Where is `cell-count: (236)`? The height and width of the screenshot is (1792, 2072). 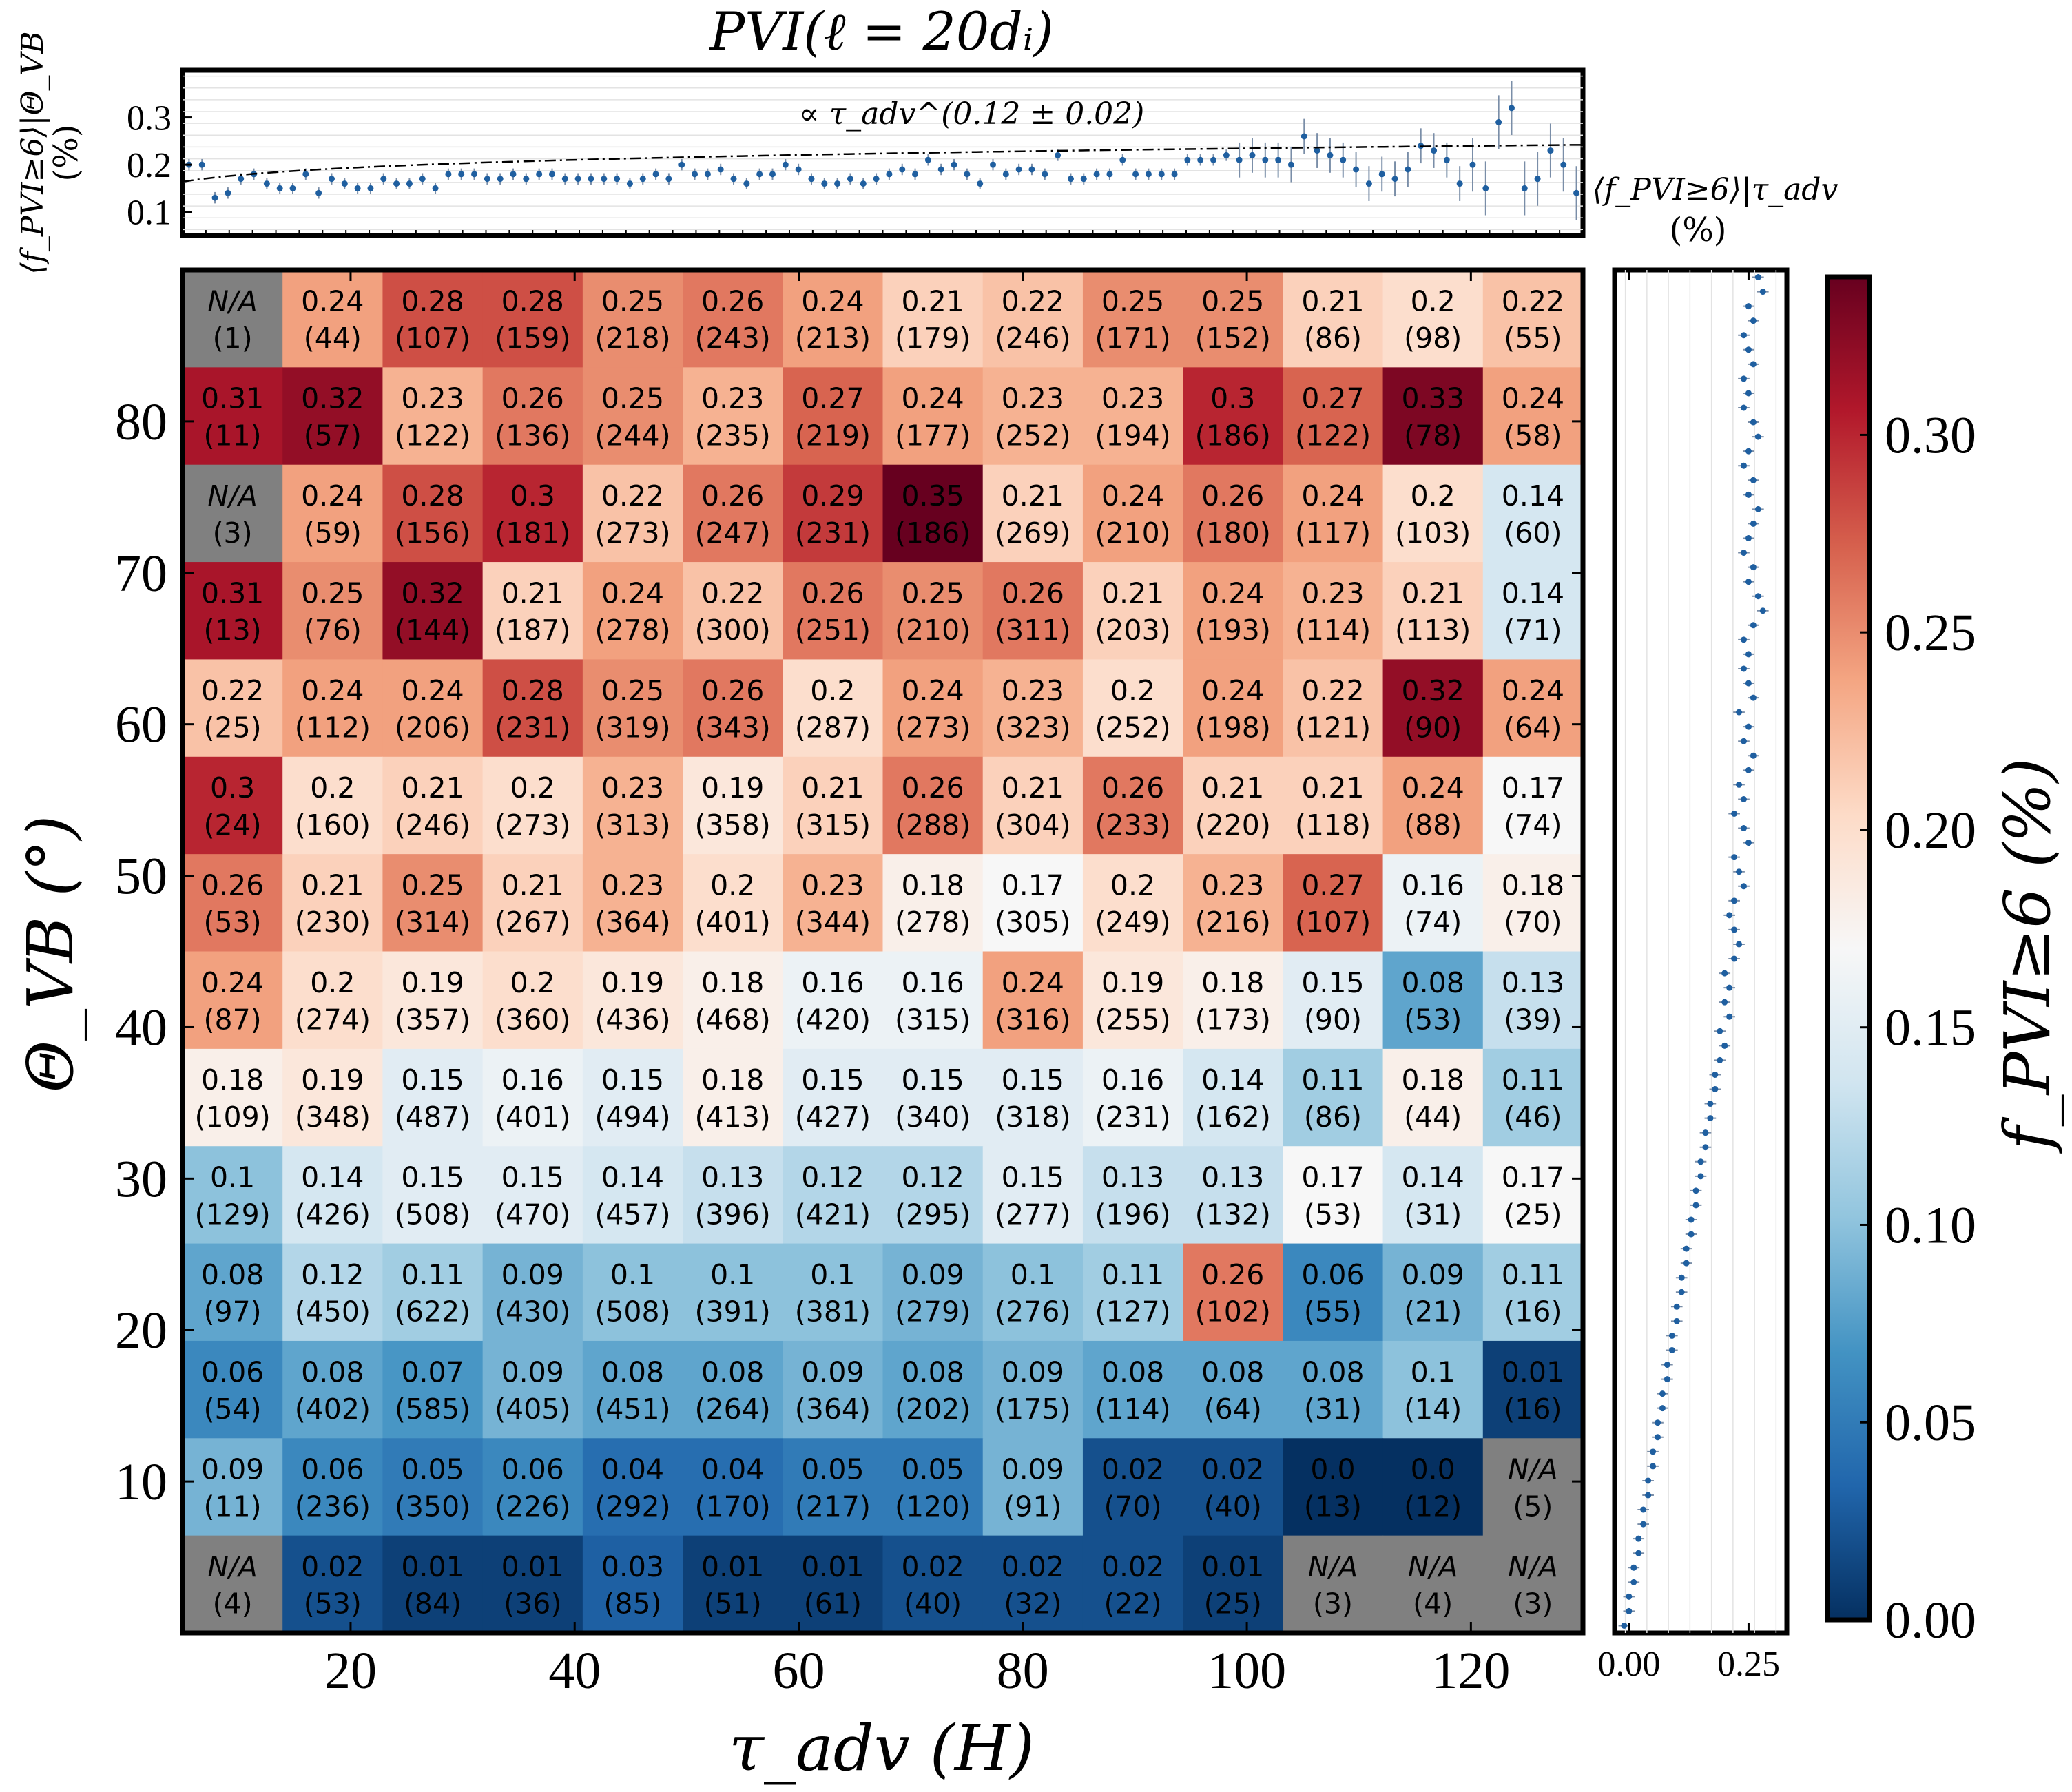 cell-count: (236) is located at coordinates (333, 1507).